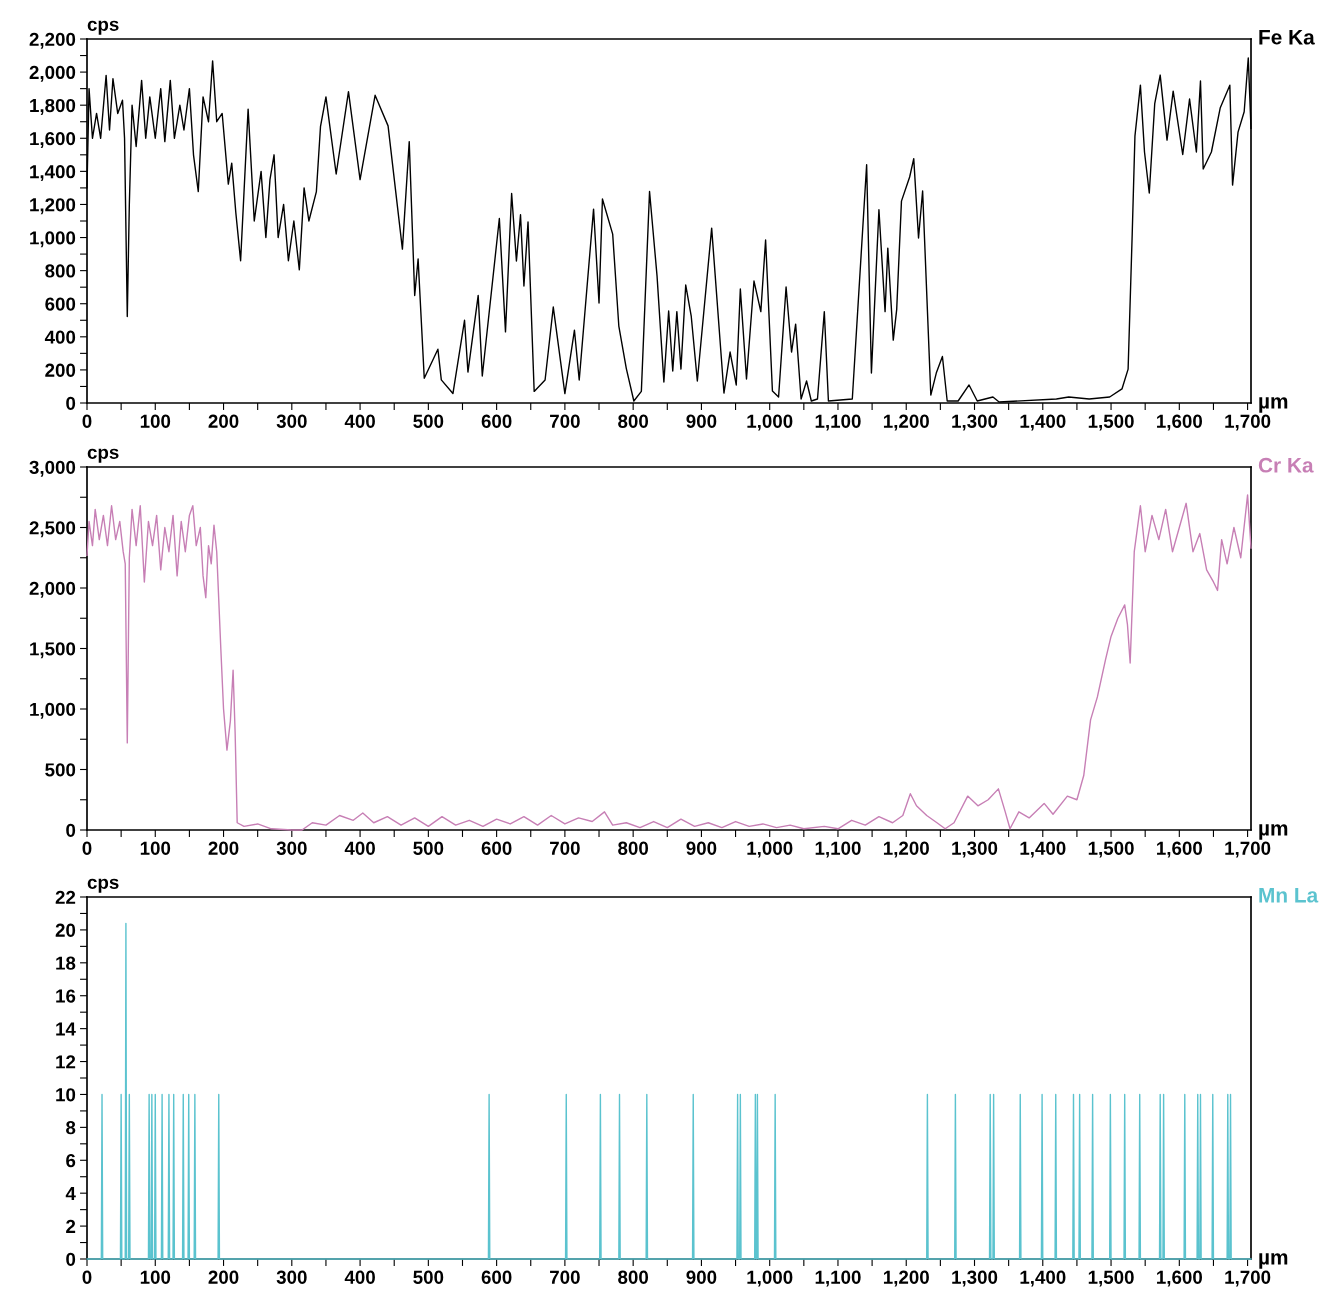 This screenshot has height=1290, width=1330. Describe the element at coordinates (66, 996) in the screenshot. I see `y-tick-label: 16` at that location.